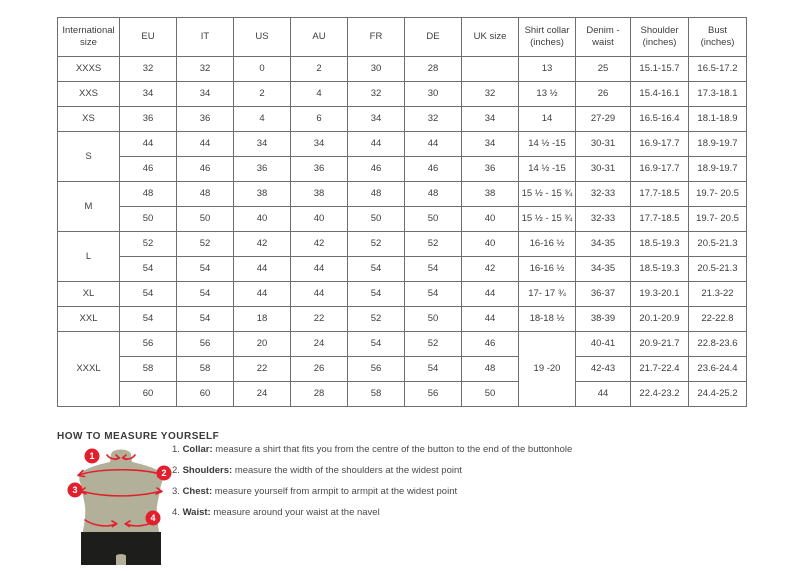 The height and width of the screenshot is (571, 787). I want to click on table-cell: 17.7-18.5, so click(659, 219).